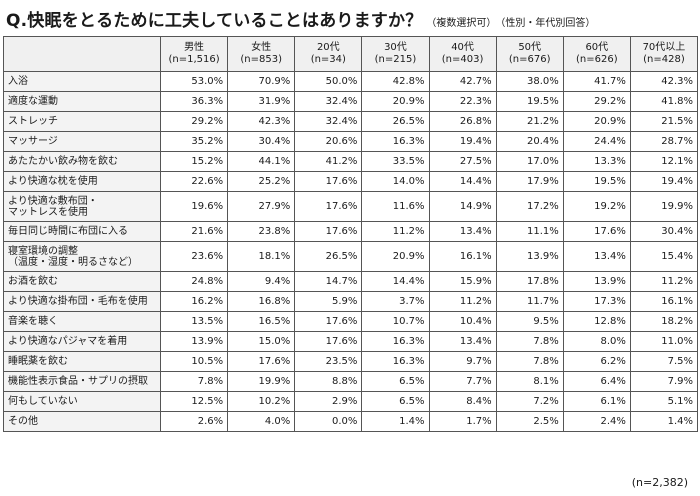 Image resolution: width=700 pixels, height=496 pixels. I want to click on table-cell-value: 6.5%, so click(395, 401).